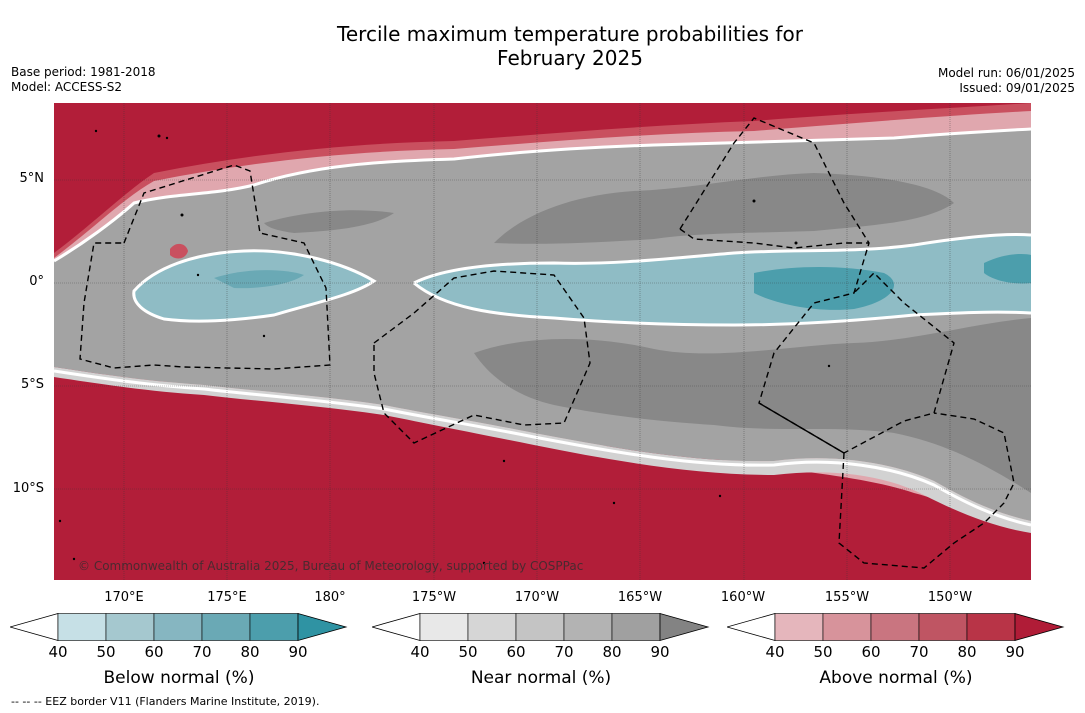 The height and width of the screenshot is (713, 1085). I want to click on near-normal-dark-patch-west, so click(329, 221).